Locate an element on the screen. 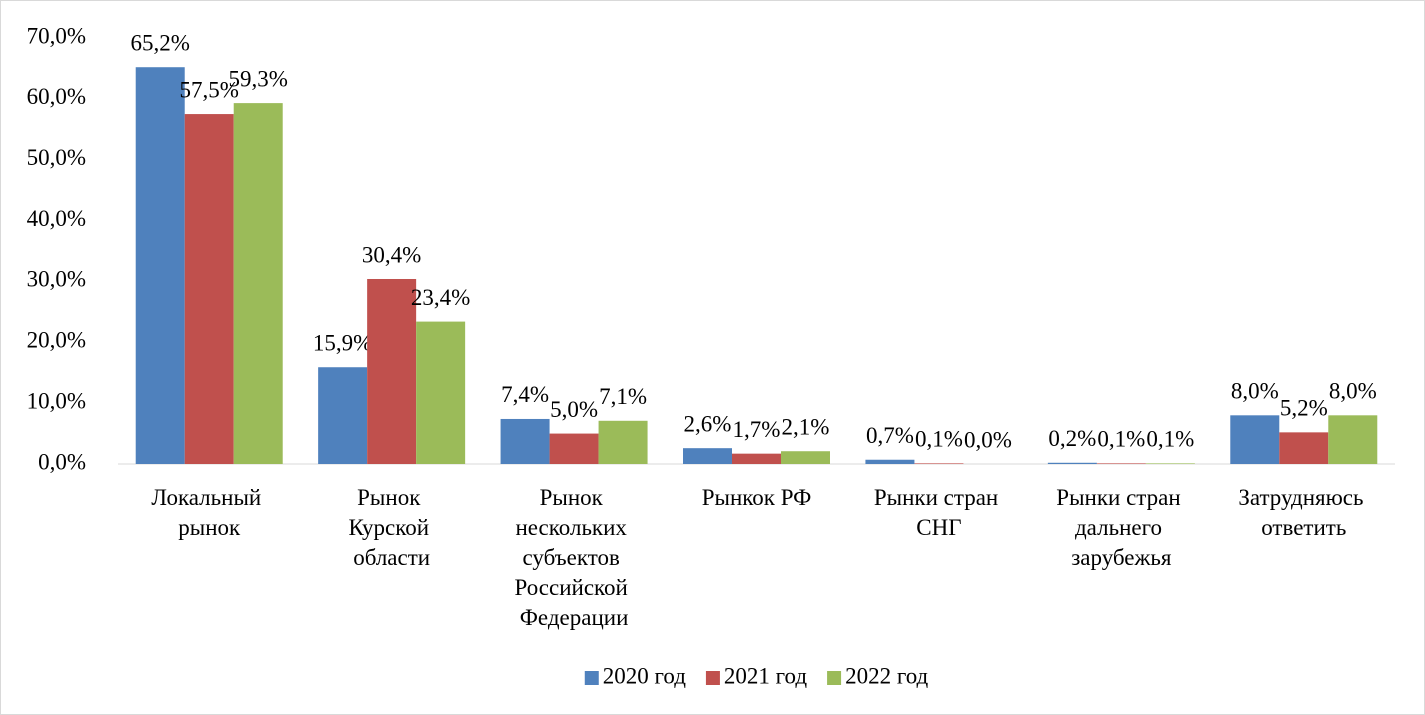 This screenshot has height=715, width=1425. data-label: 7,4% is located at coordinates (525, 394).